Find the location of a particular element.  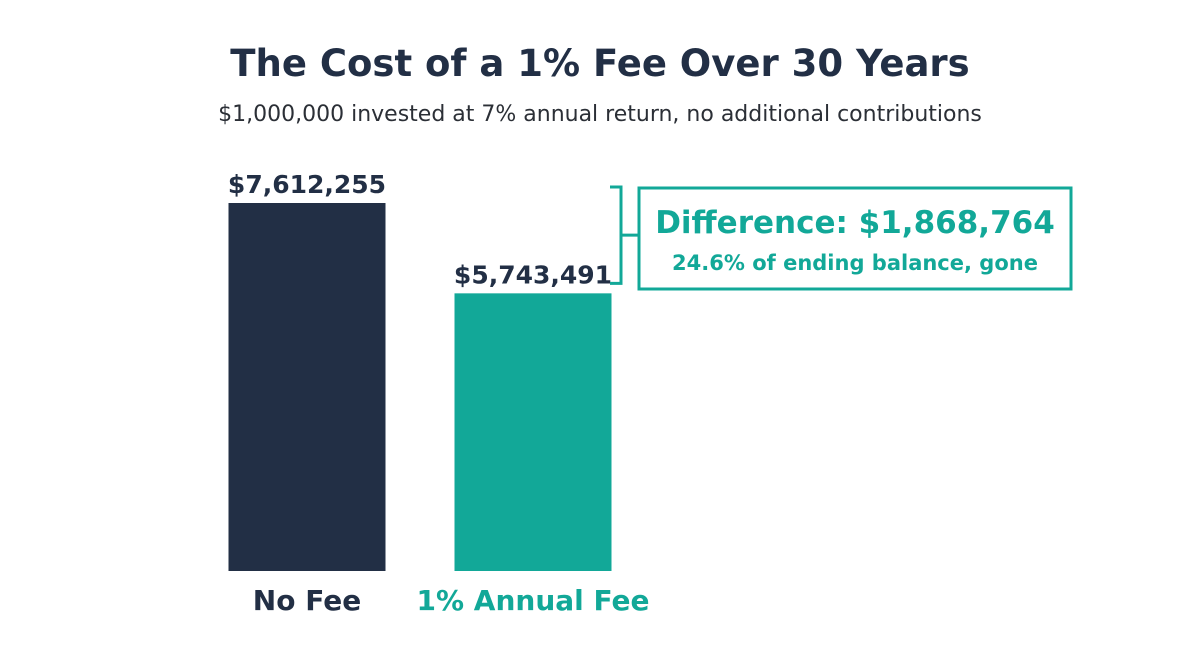

chart-title: The Cost of a 1% Fee Over 30 Years is located at coordinates (599, 63).